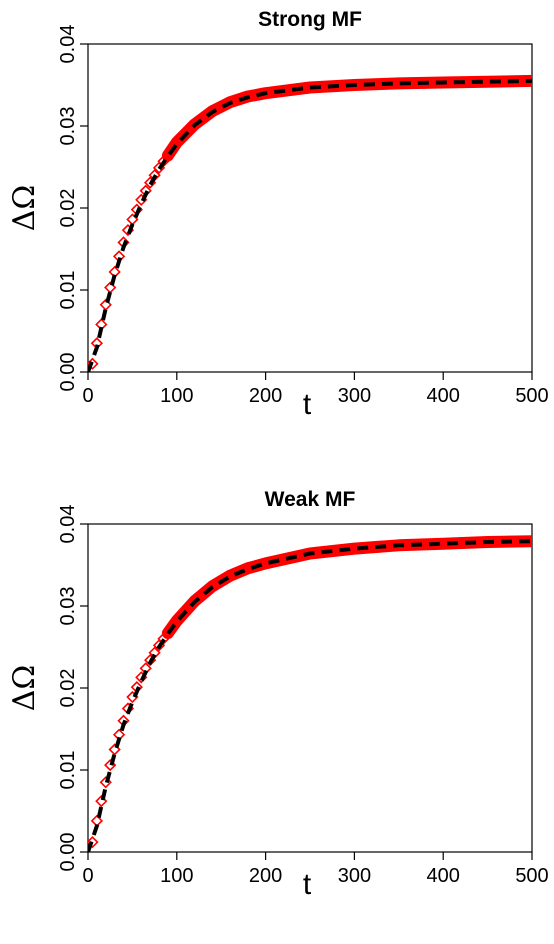 Image resolution: width=554 pixels, height=944 pixels. What do you see at coordinates (310, 19) in the screenshot?
I see `chart-title: Strong MF` at bounding box center [310, 19].